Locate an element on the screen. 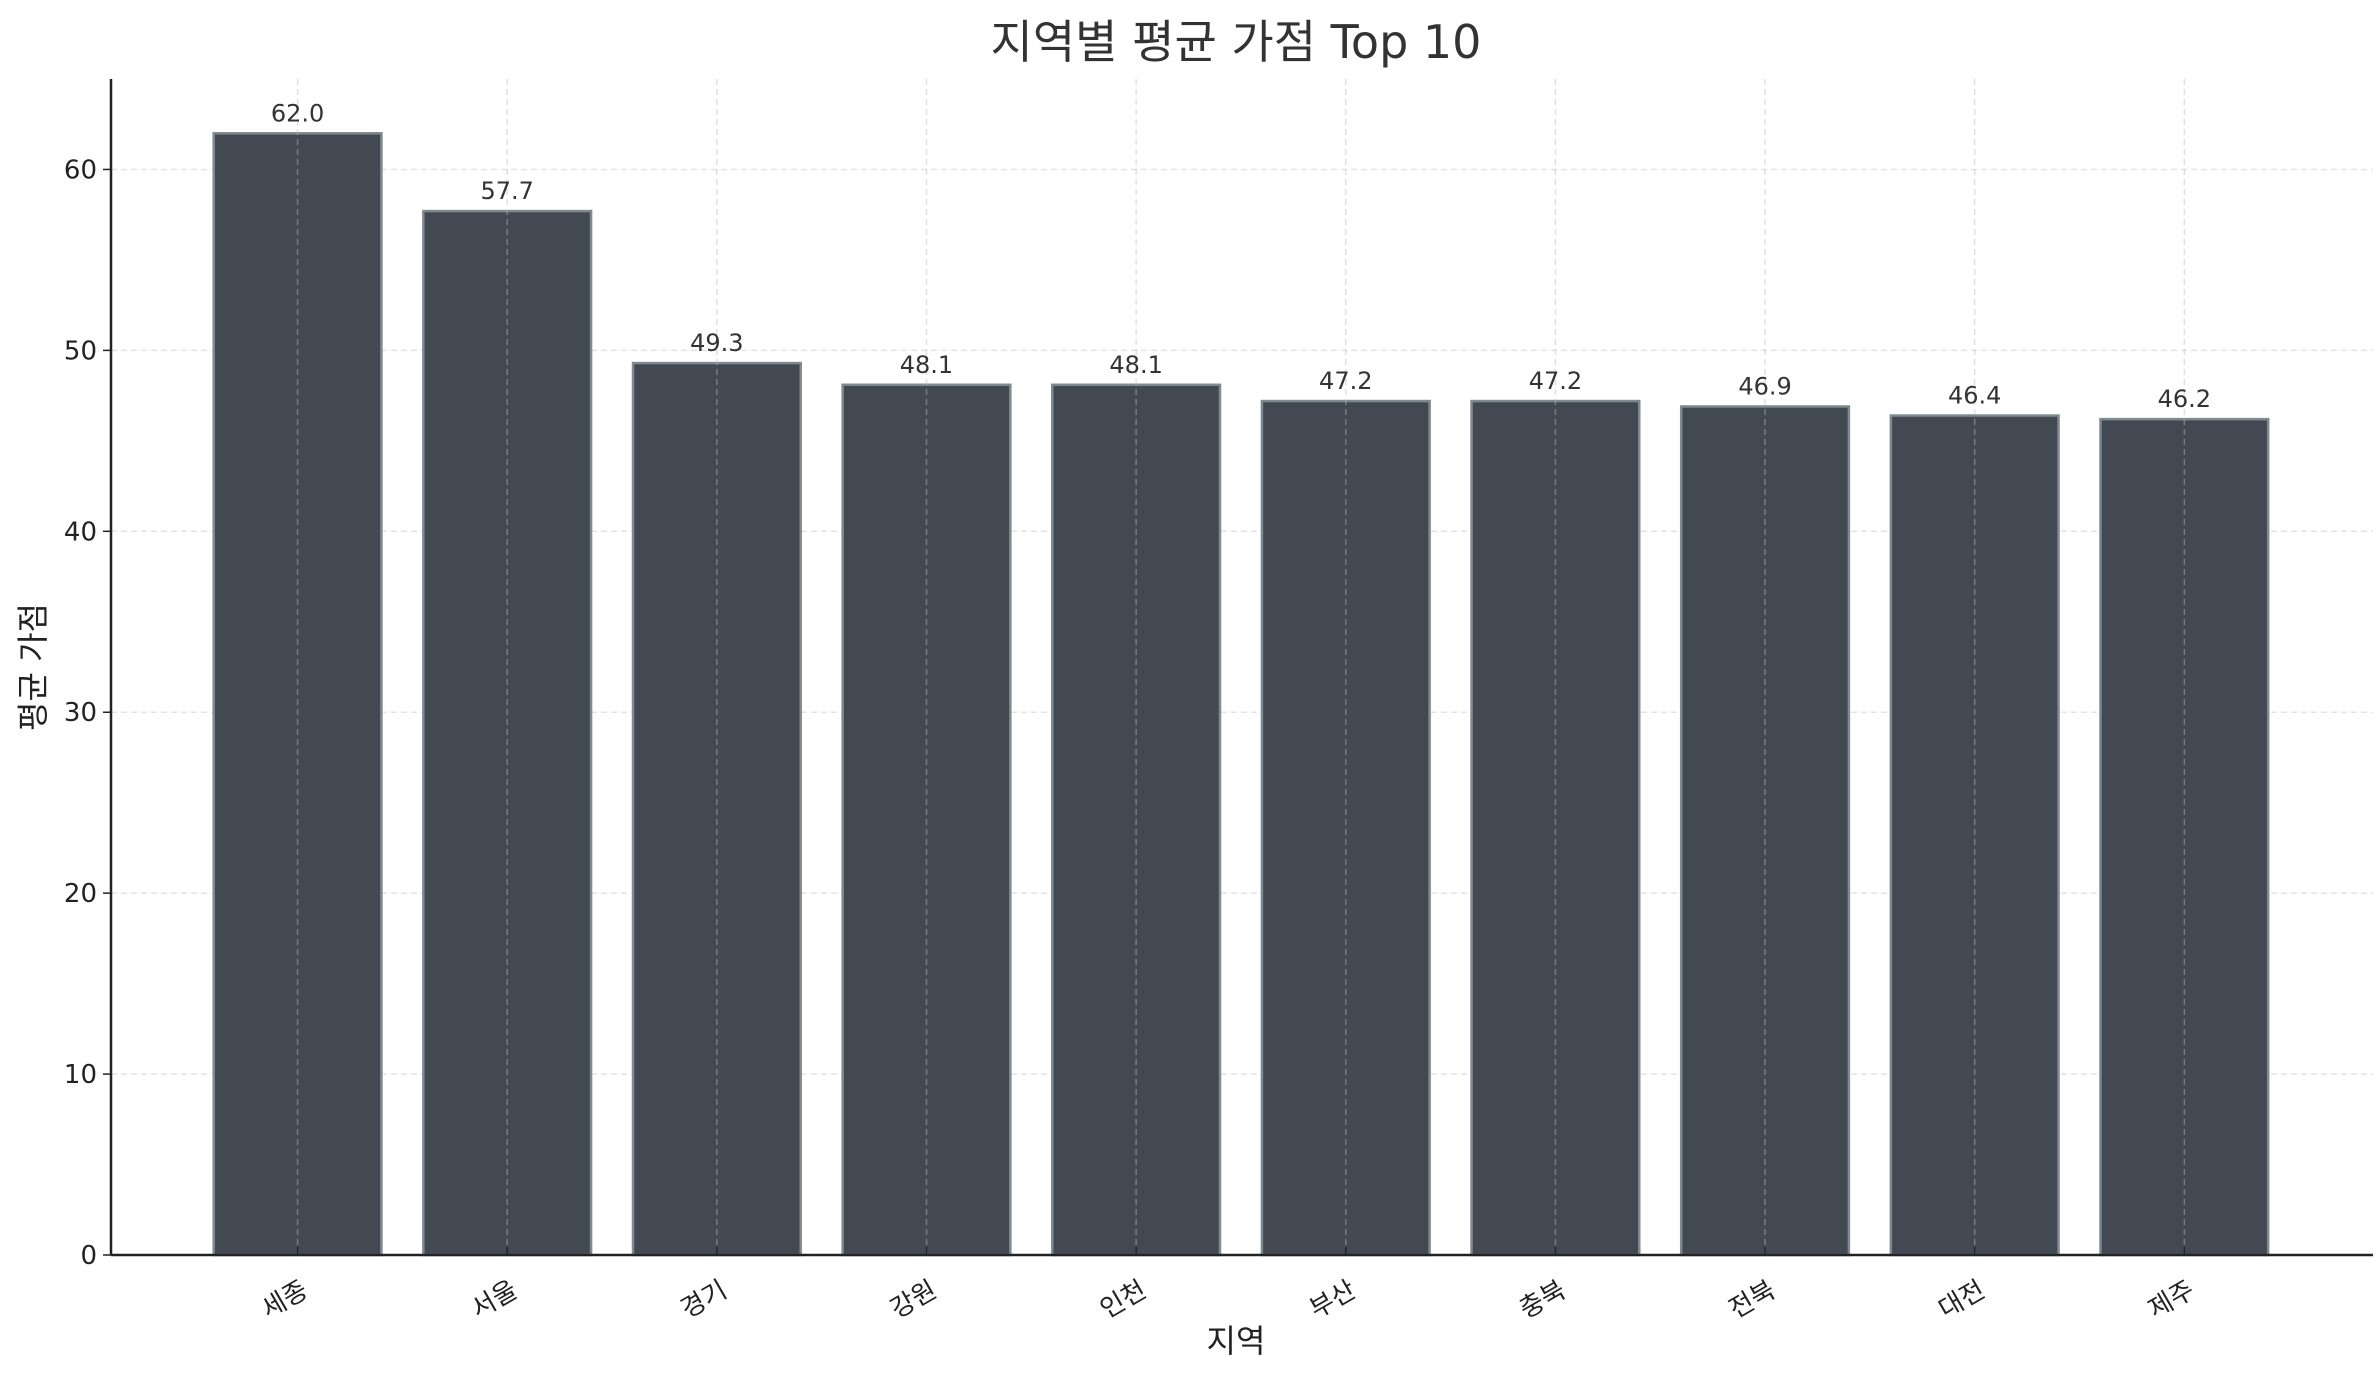 Image resolution: width=2379 pixels, height=1384 pixels. y-tick-label: 20 is located at coordinates (80, 894).